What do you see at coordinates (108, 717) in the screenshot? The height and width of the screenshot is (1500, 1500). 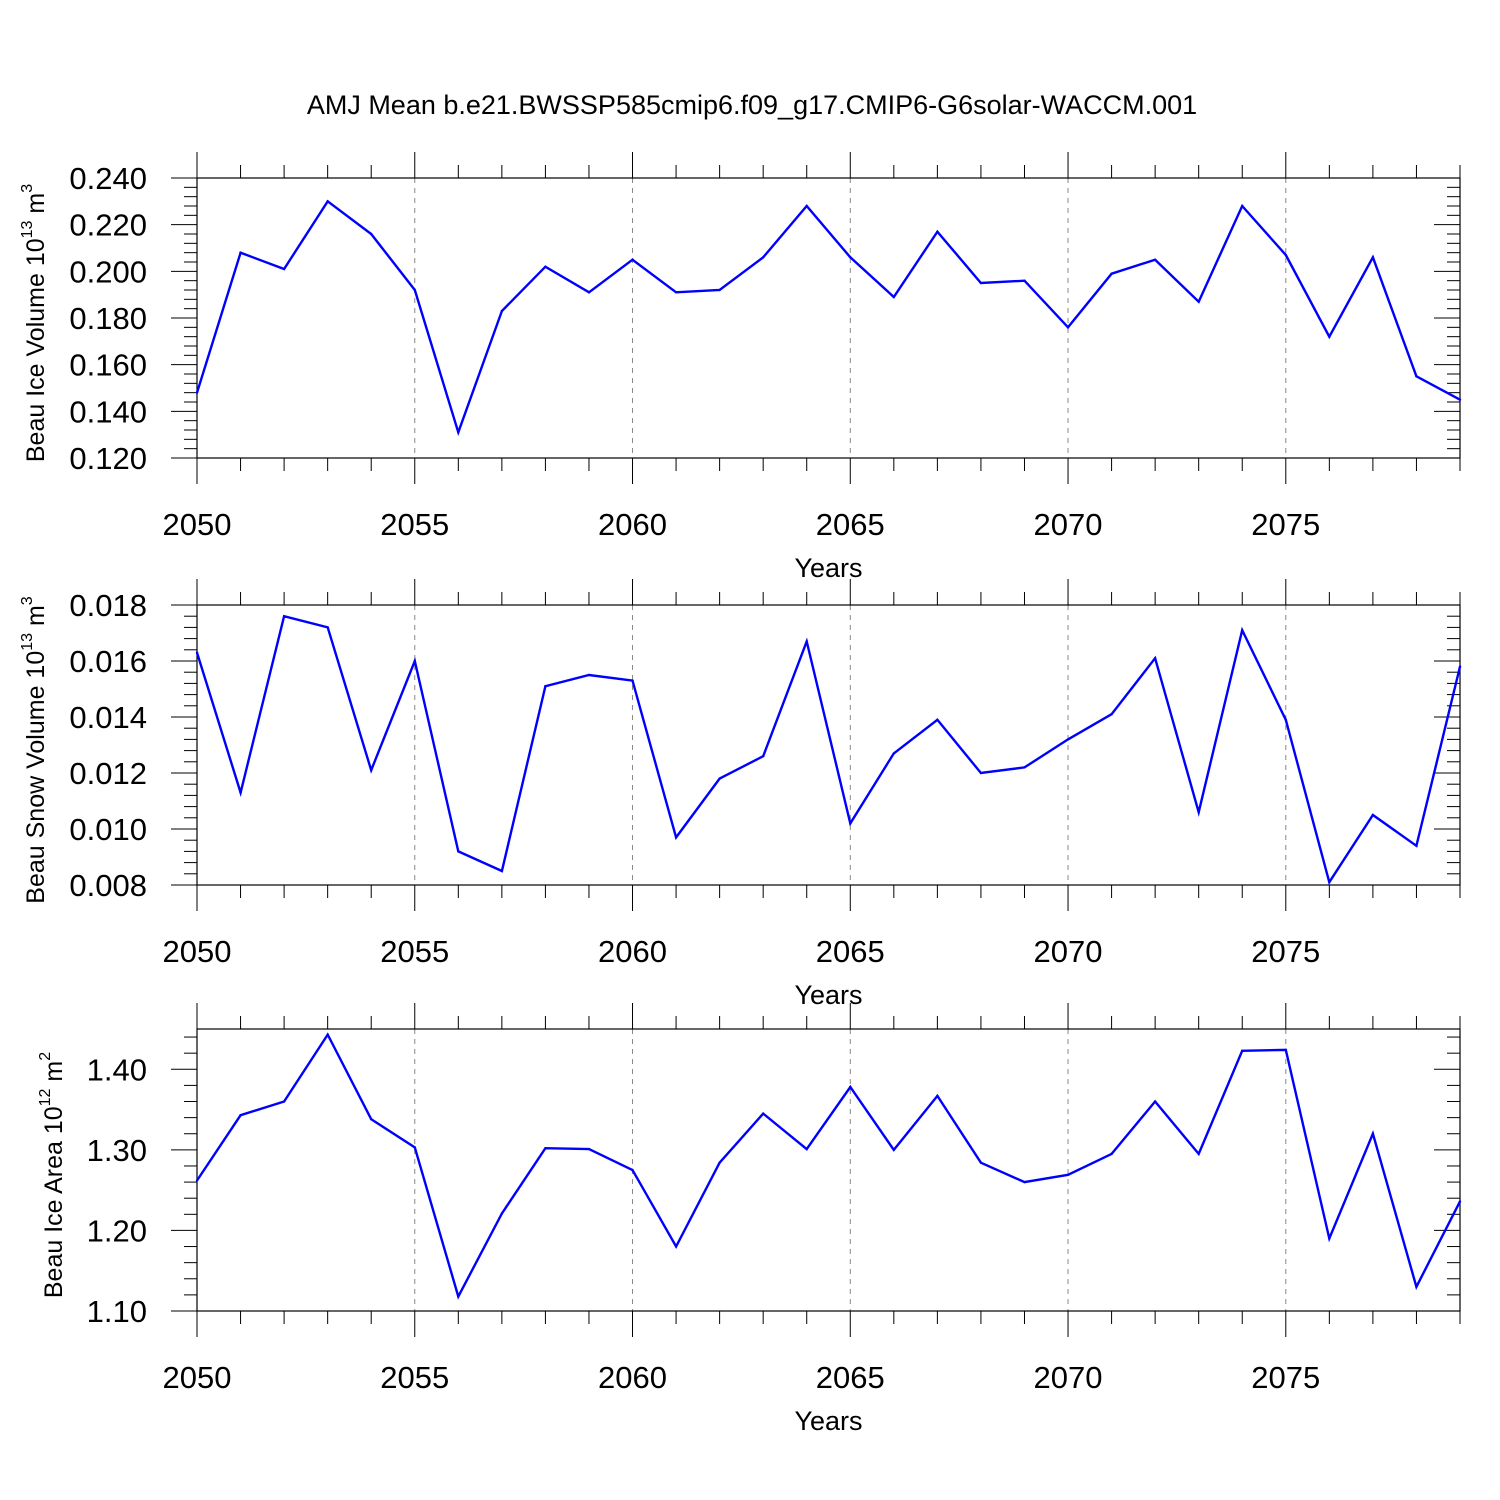 I see `y-tick-label-text: 0.014` at bounding box center [108, 717].